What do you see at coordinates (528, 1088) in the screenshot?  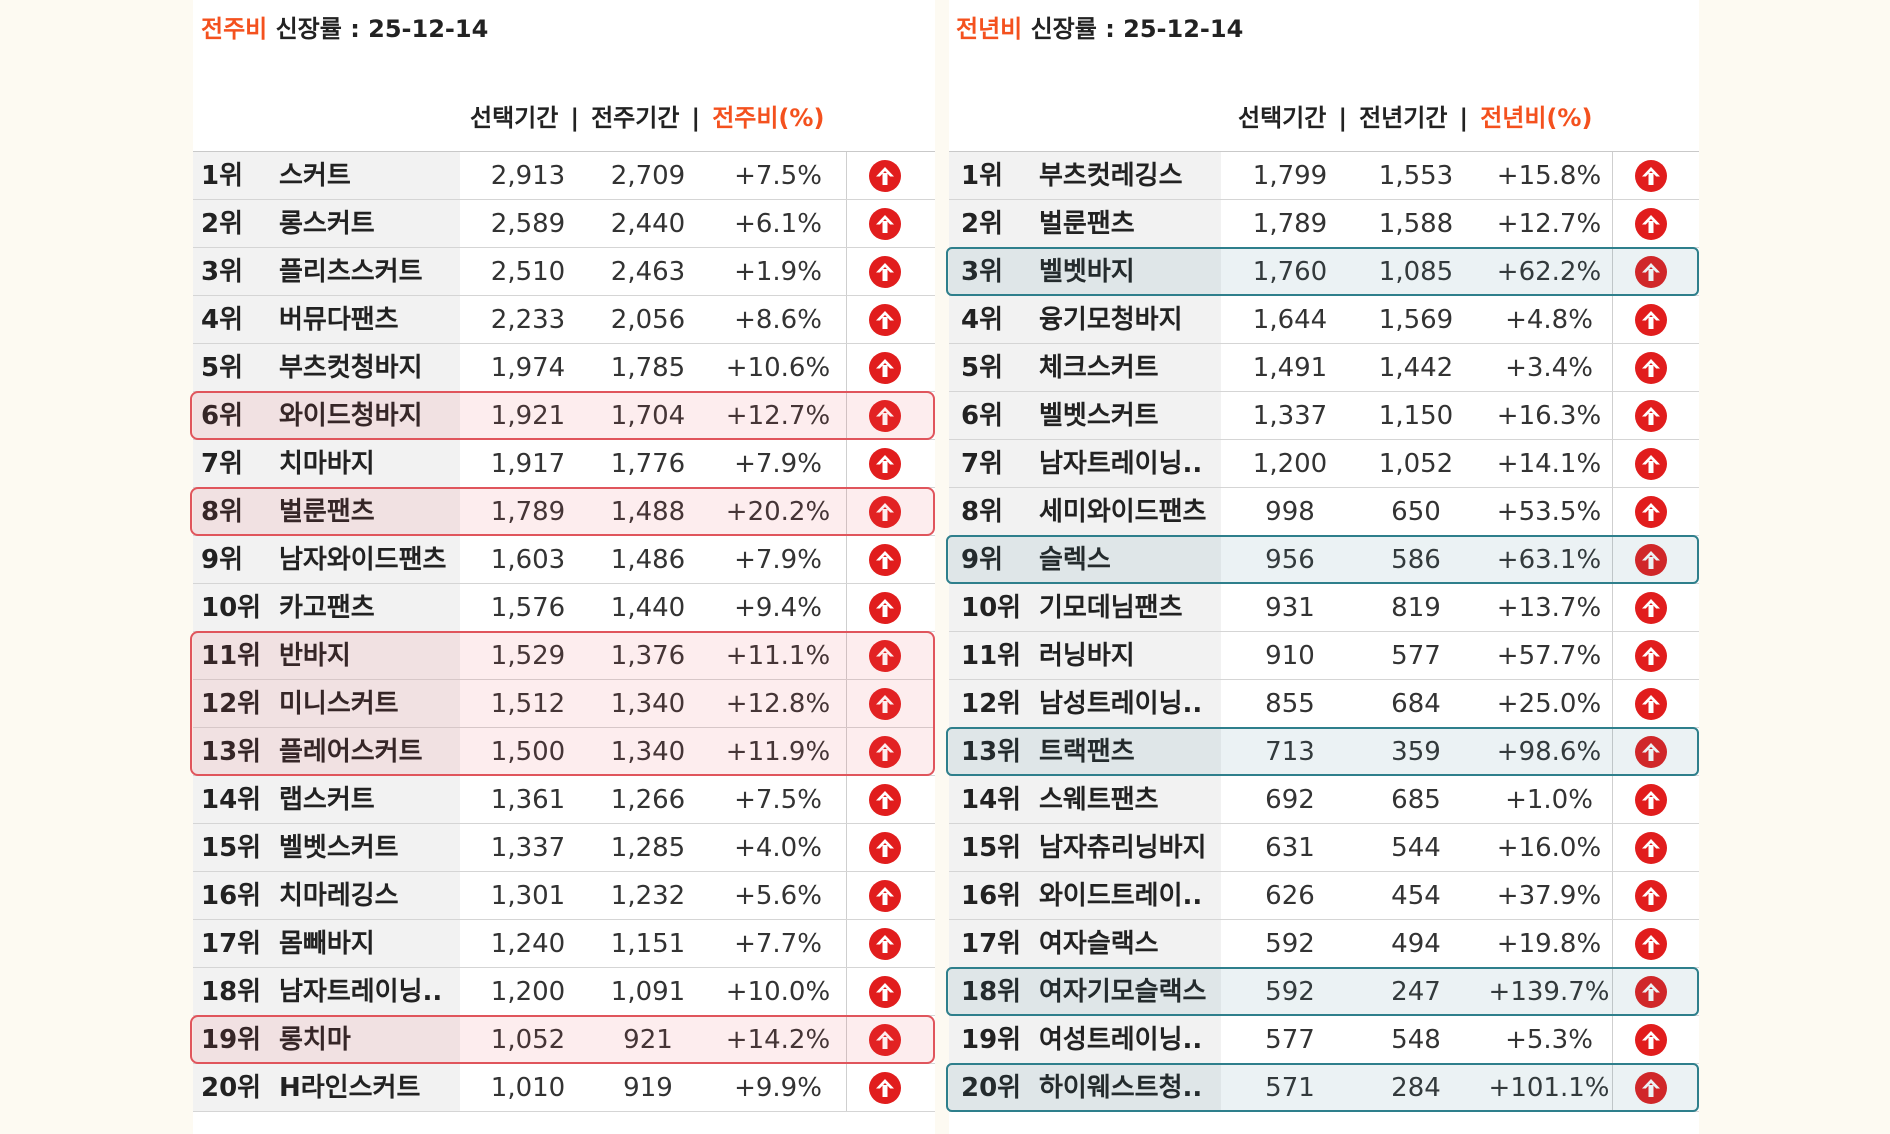 I see `selected-period-value: 1,010` at bounding box center [528, 1088].